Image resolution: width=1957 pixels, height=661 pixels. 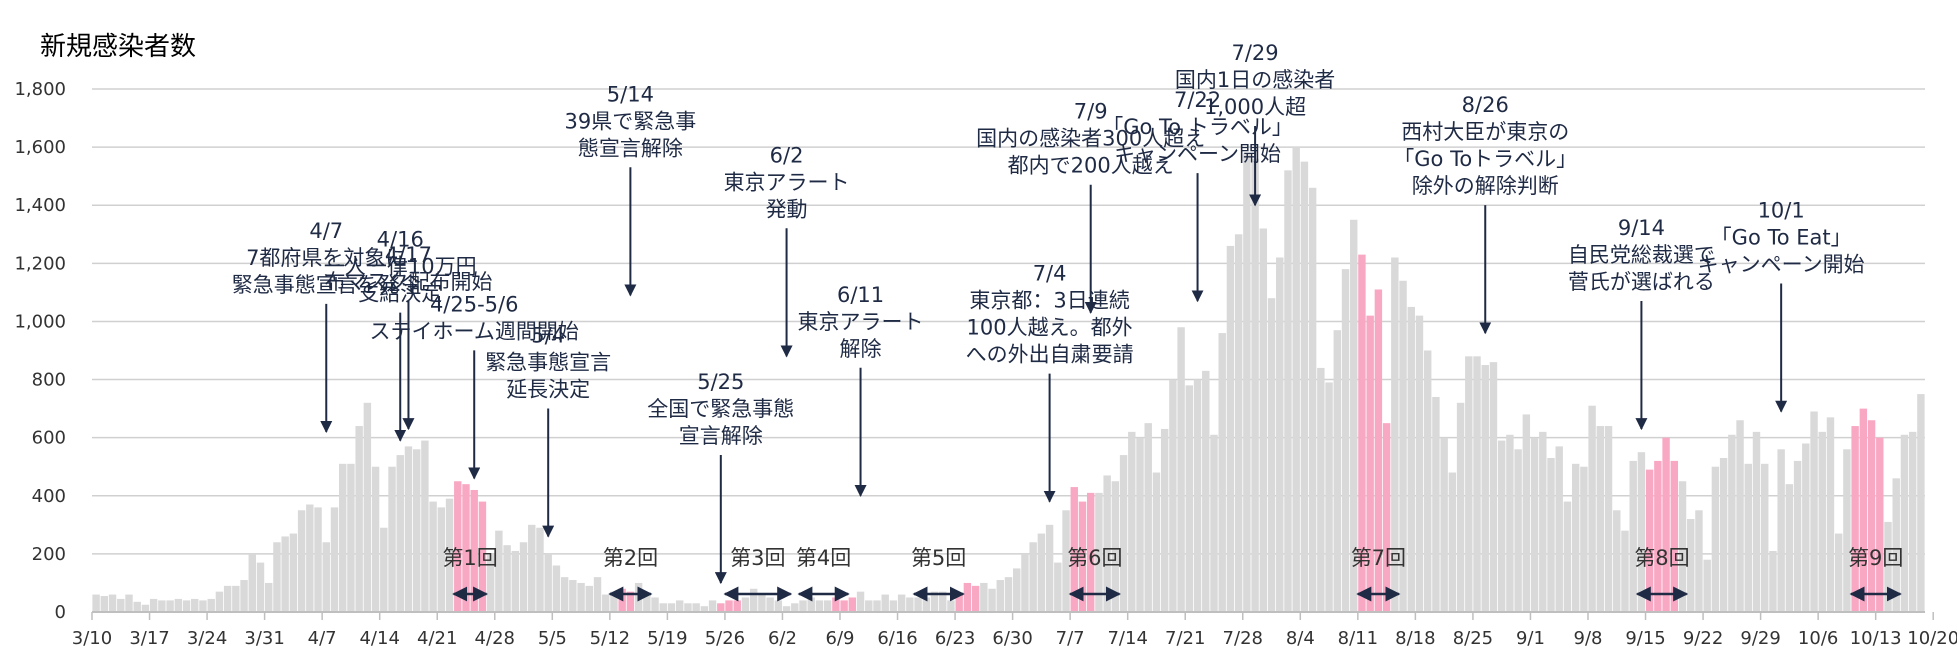 What do you see at coordinates (955, 638) in the screenshot?
I see `x-tick-label: 6/23` at bounding box center [955, 638].